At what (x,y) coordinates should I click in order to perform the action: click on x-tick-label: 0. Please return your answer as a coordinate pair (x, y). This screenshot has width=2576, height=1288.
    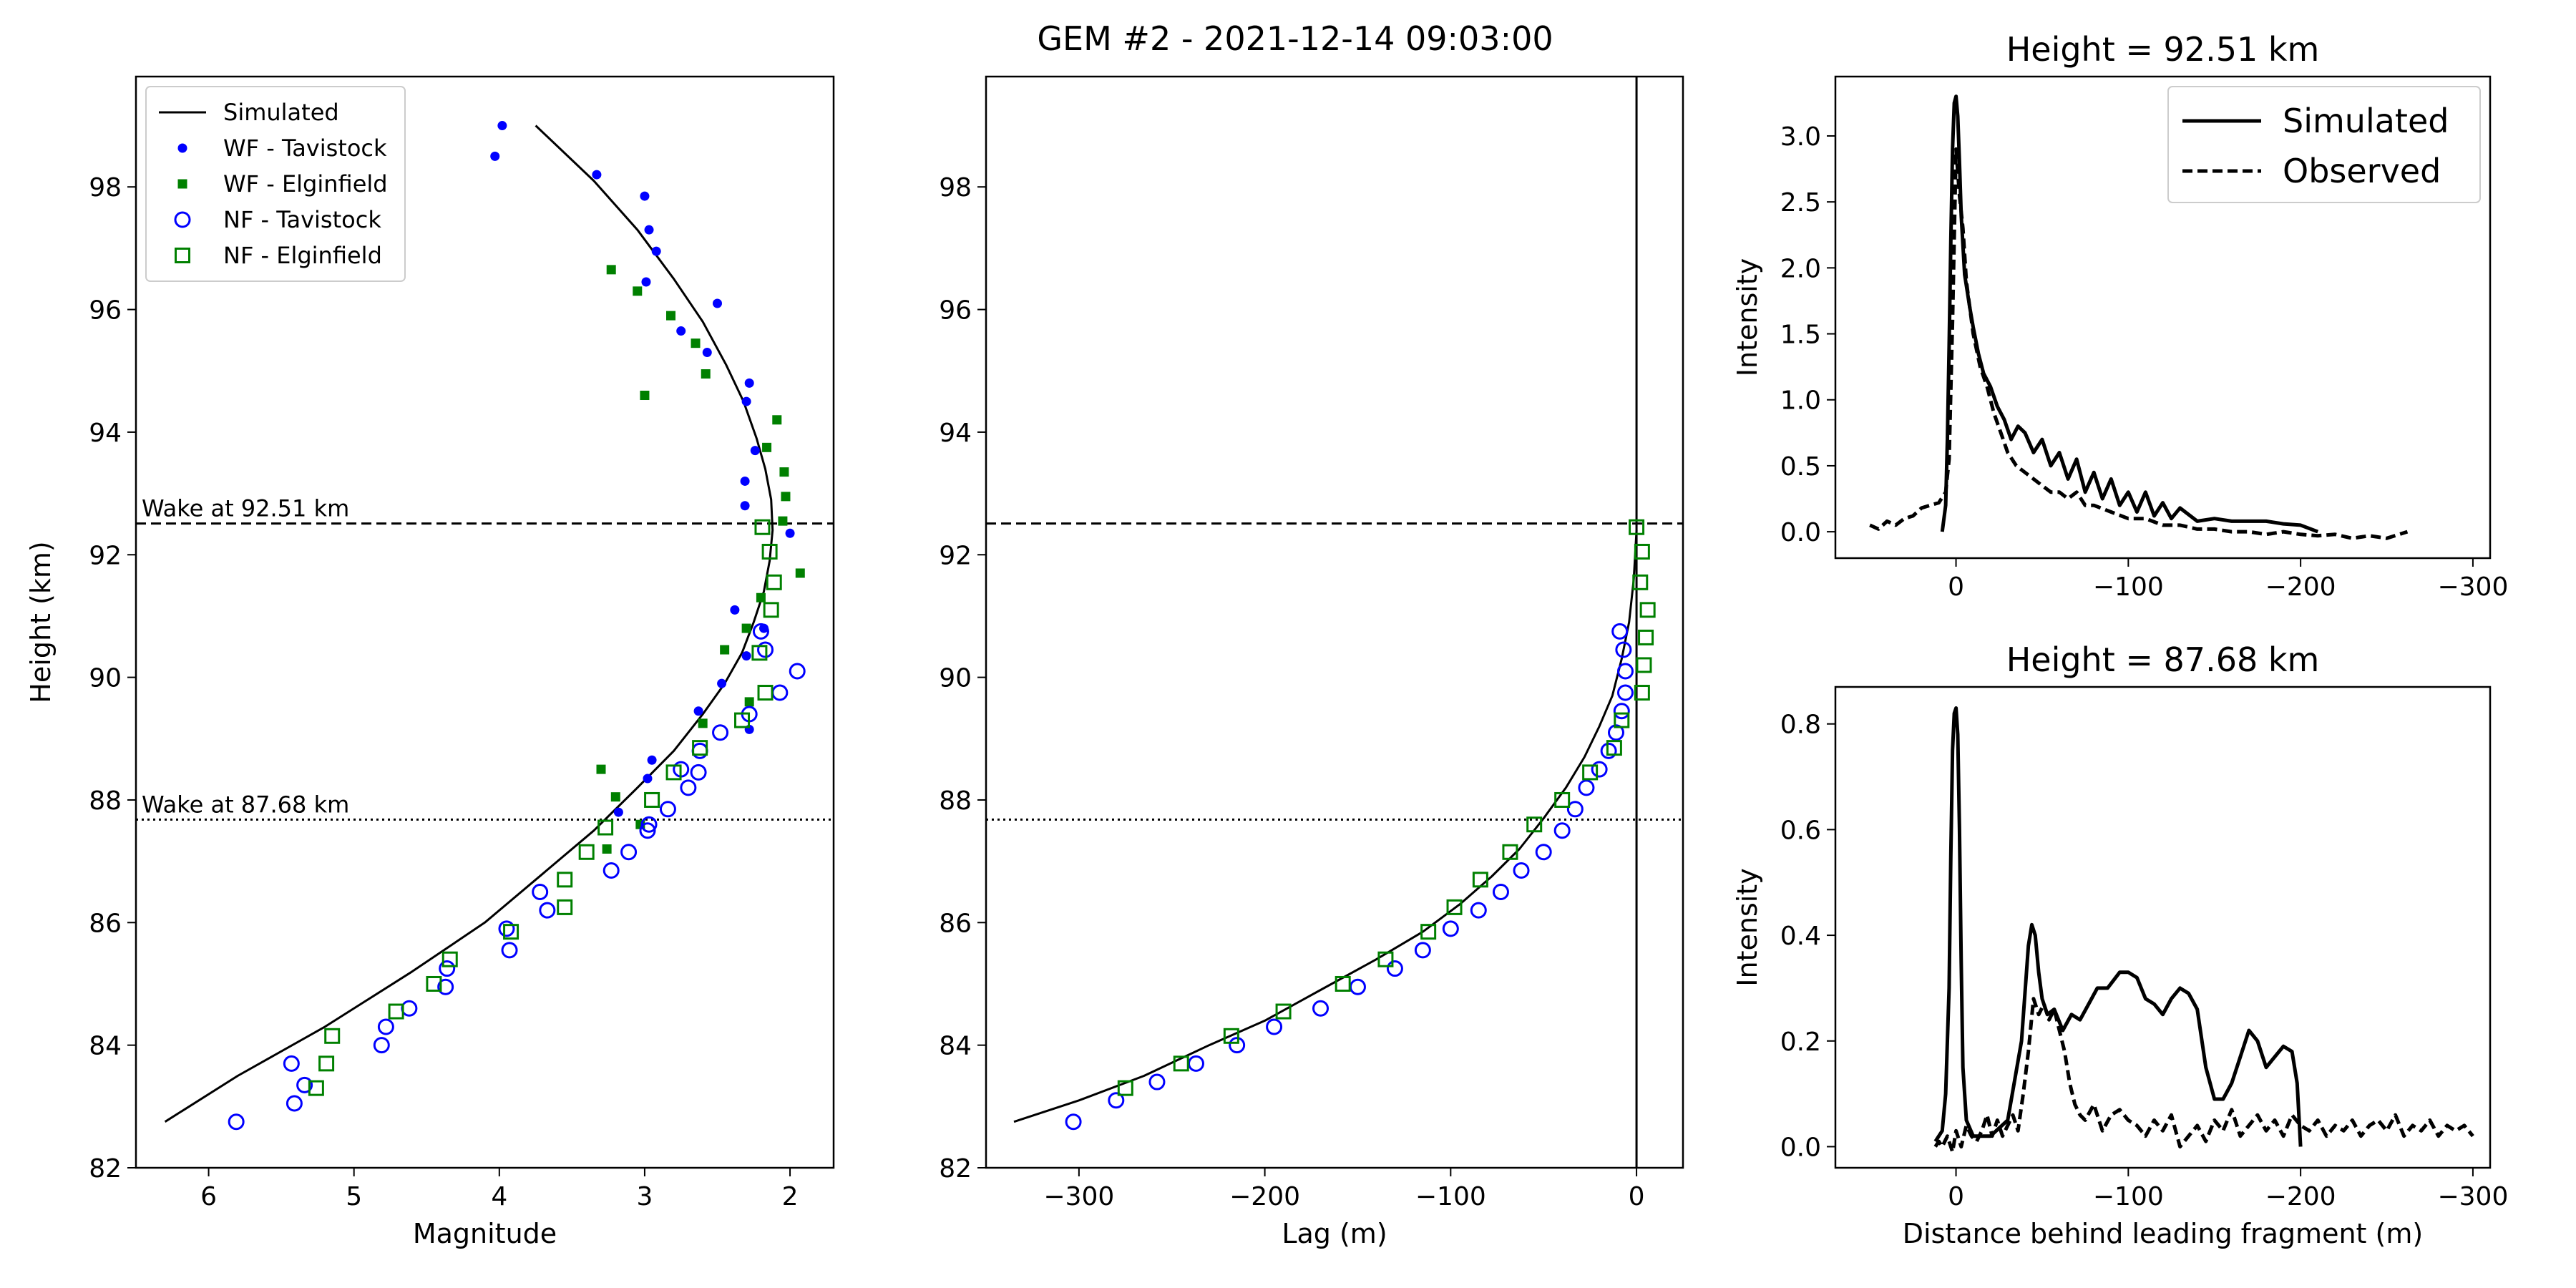
    Looking at the image, I should click on (1956, 1196).